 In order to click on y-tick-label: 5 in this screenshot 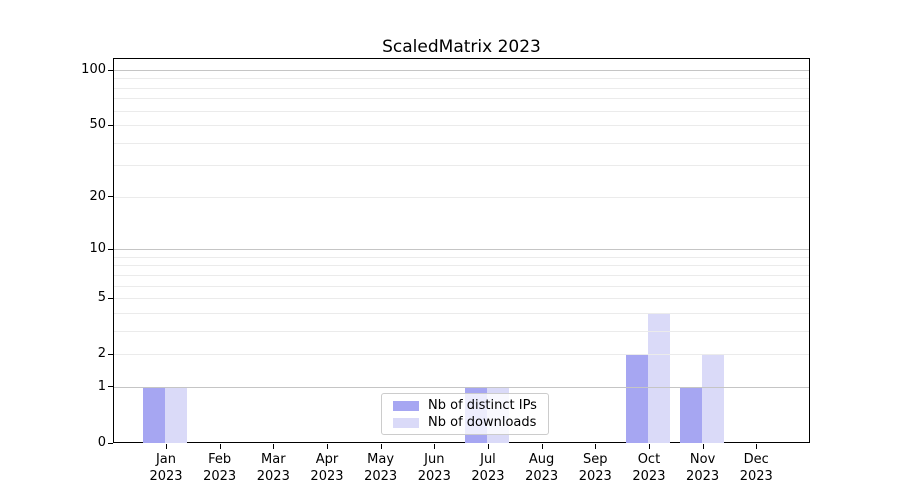, I will do `click(101, 298)`.